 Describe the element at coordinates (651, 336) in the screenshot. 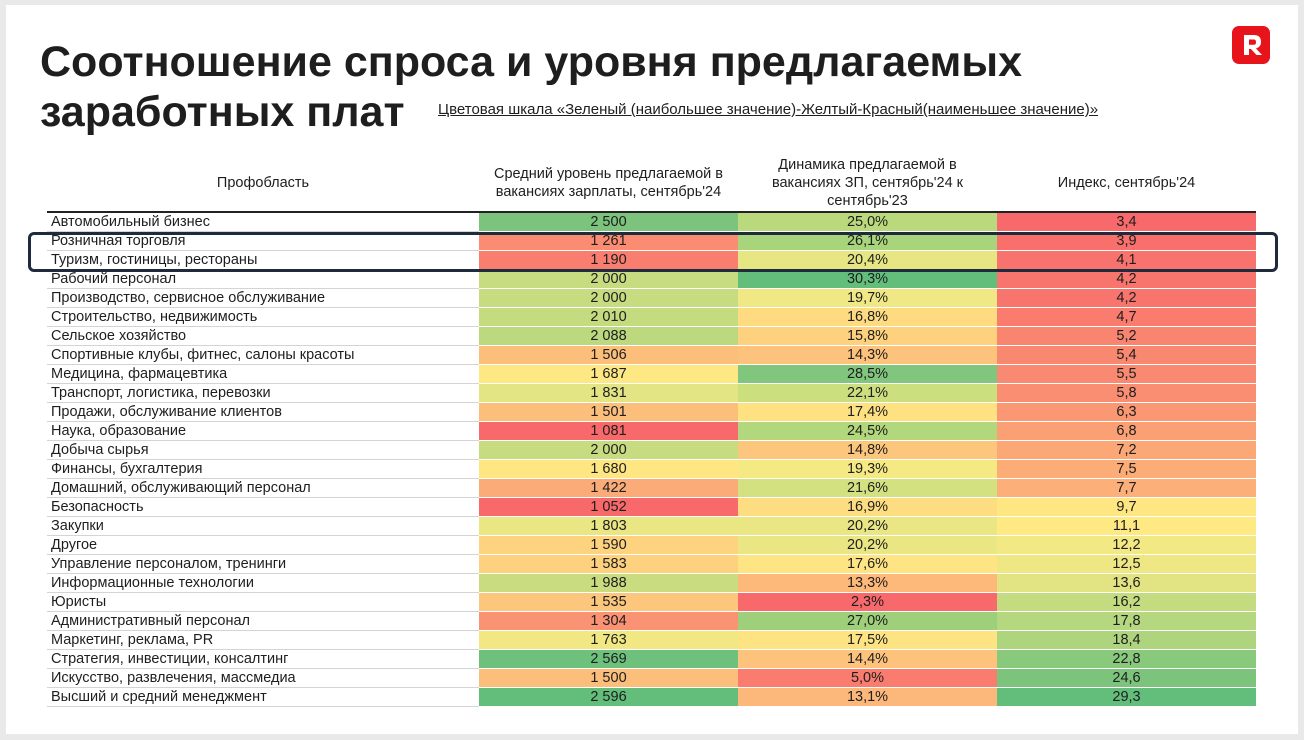

I see `table-row: Сельское хозяйство 2 088 15,8% 5,2` at that location.